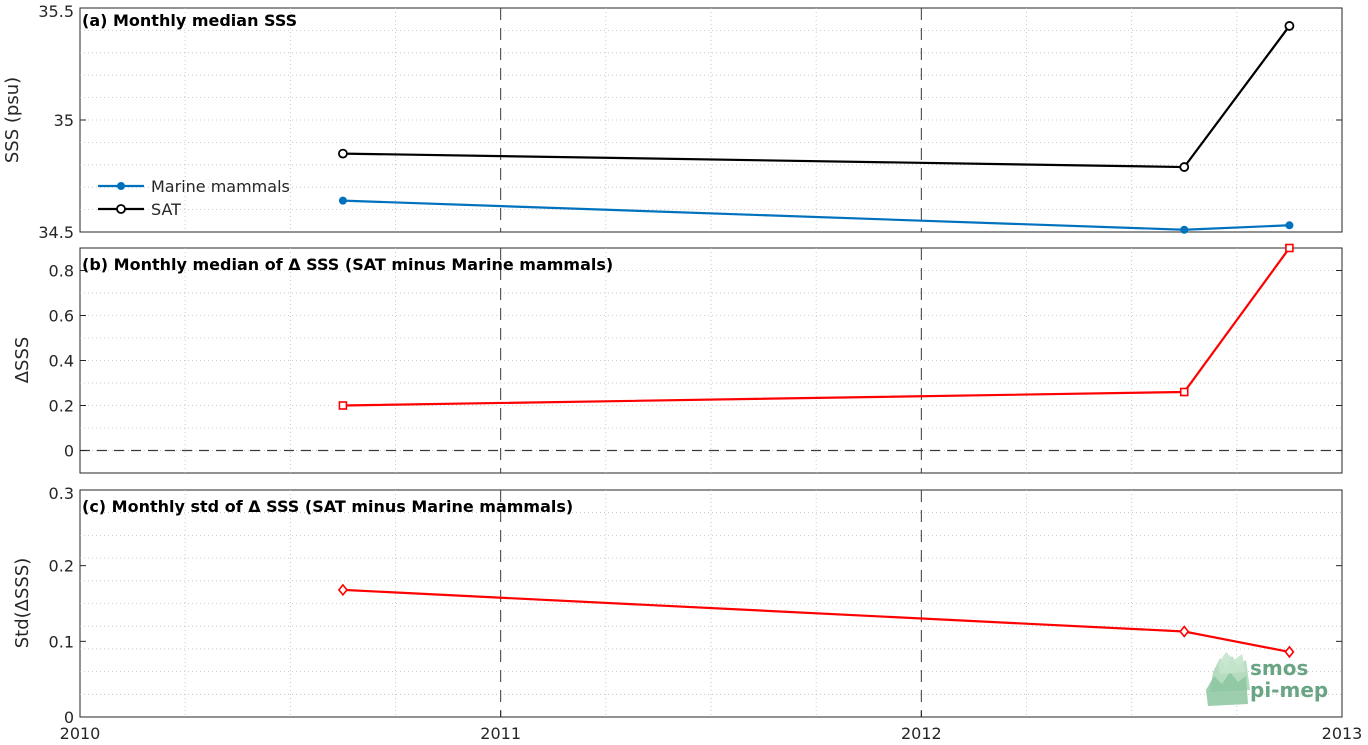  Describe the element at coordinates (166, 209) in the screenshot. I see `legend-sat-label: SAT` at that location.